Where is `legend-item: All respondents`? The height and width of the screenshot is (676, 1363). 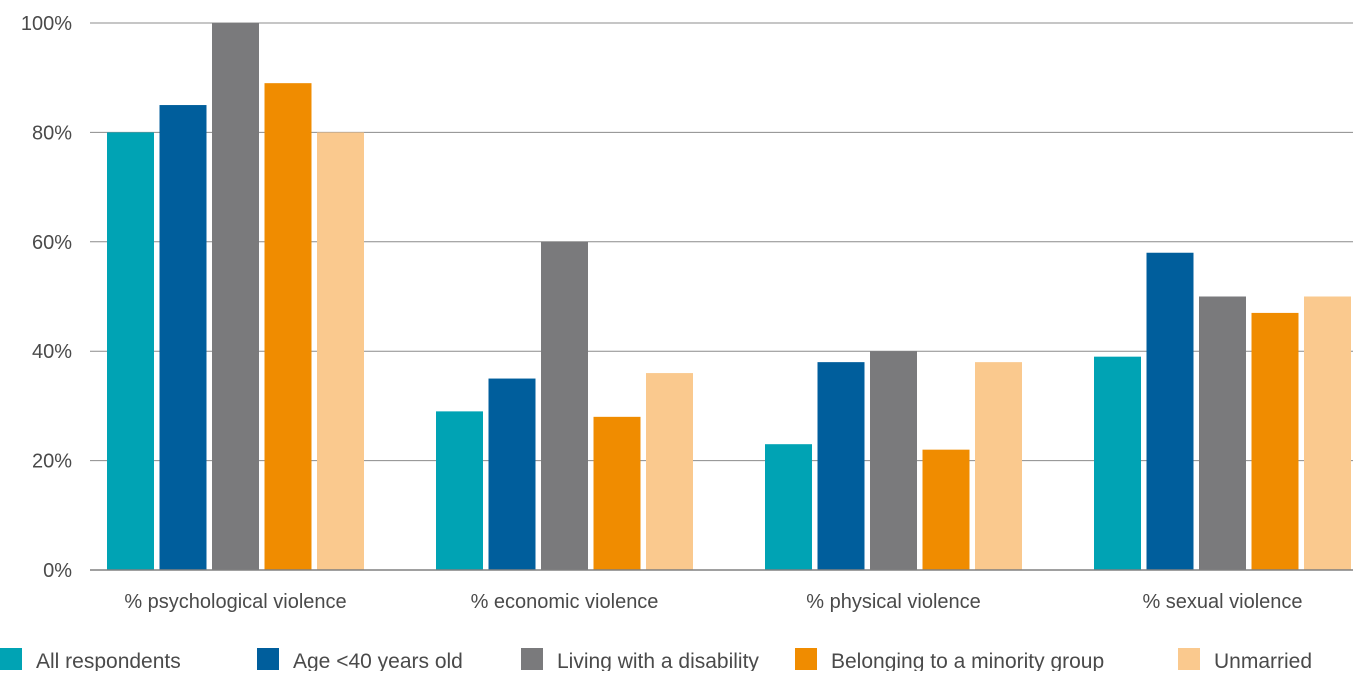
legend-item: All respondents is located at coordinates (90, 660).